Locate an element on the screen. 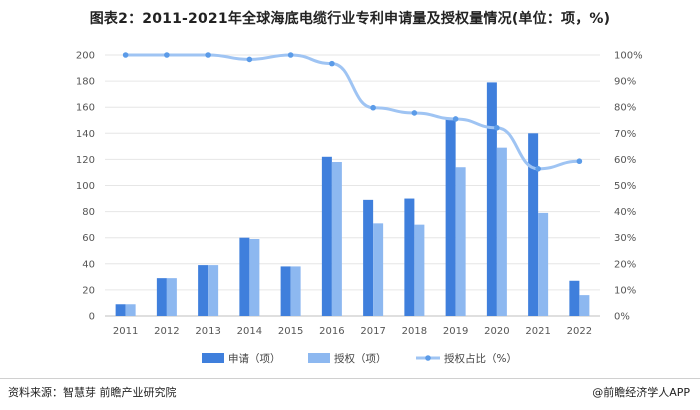  y-left-tick-label: 80 is located at coordinates (88, 212).